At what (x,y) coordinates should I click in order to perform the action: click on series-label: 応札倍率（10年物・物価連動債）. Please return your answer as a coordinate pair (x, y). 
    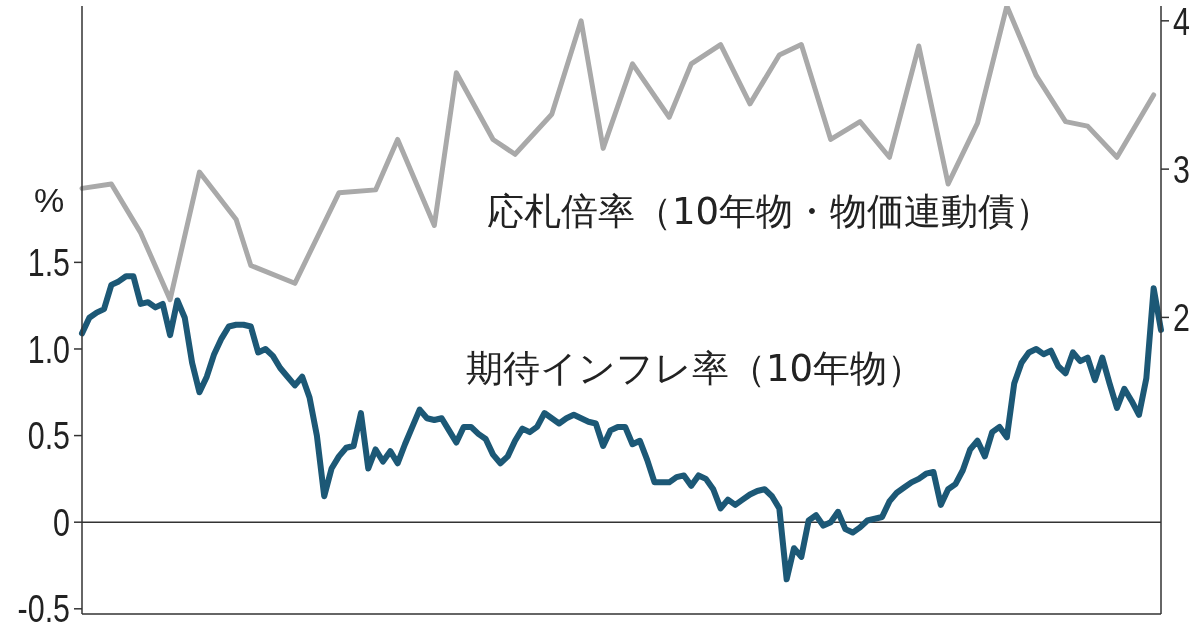
    Looking at the image, I should click on (770, 211).